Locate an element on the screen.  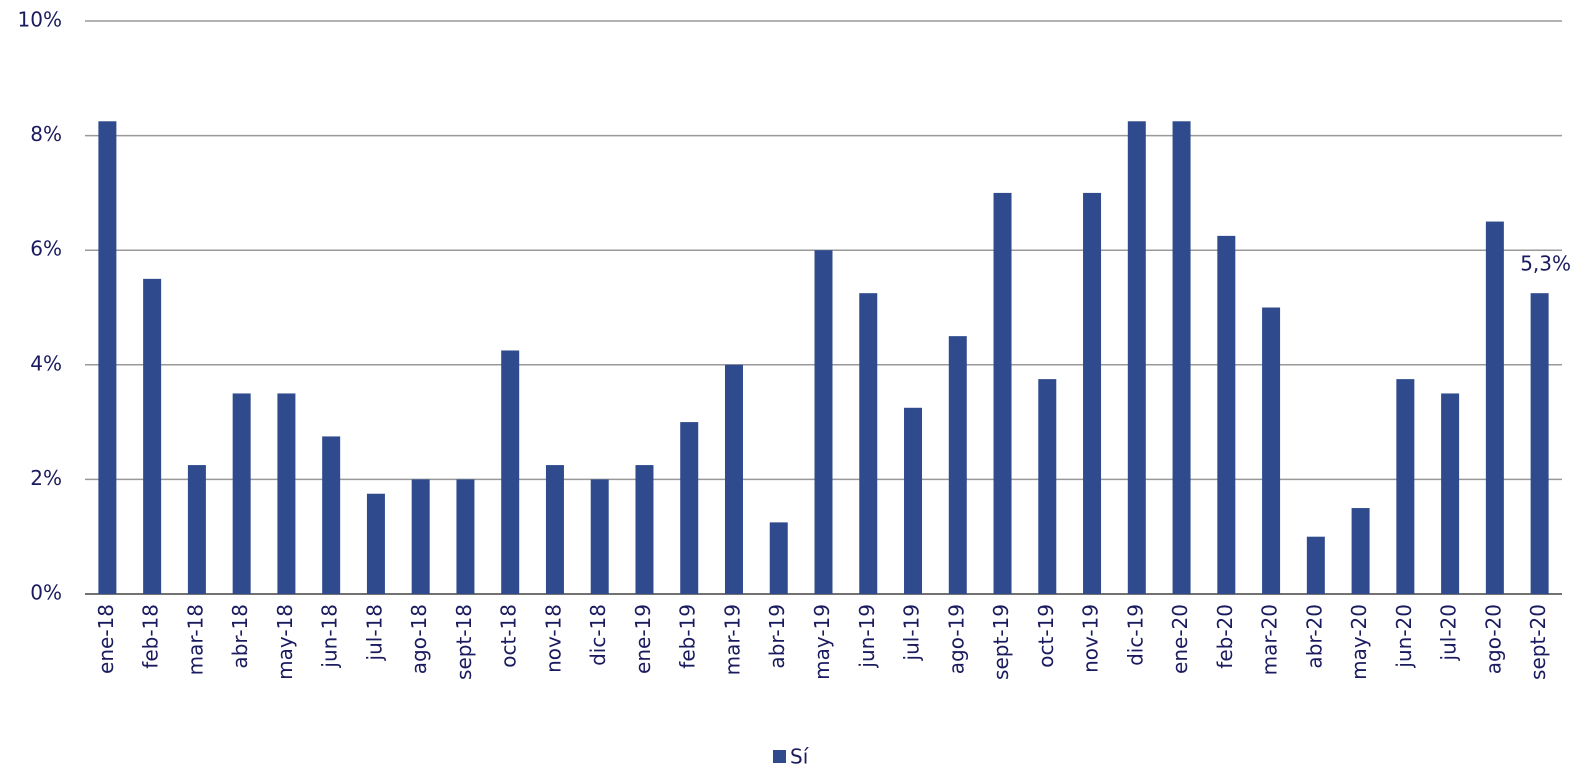
y-tick-label: 10% is located at coordinates (40, 20).